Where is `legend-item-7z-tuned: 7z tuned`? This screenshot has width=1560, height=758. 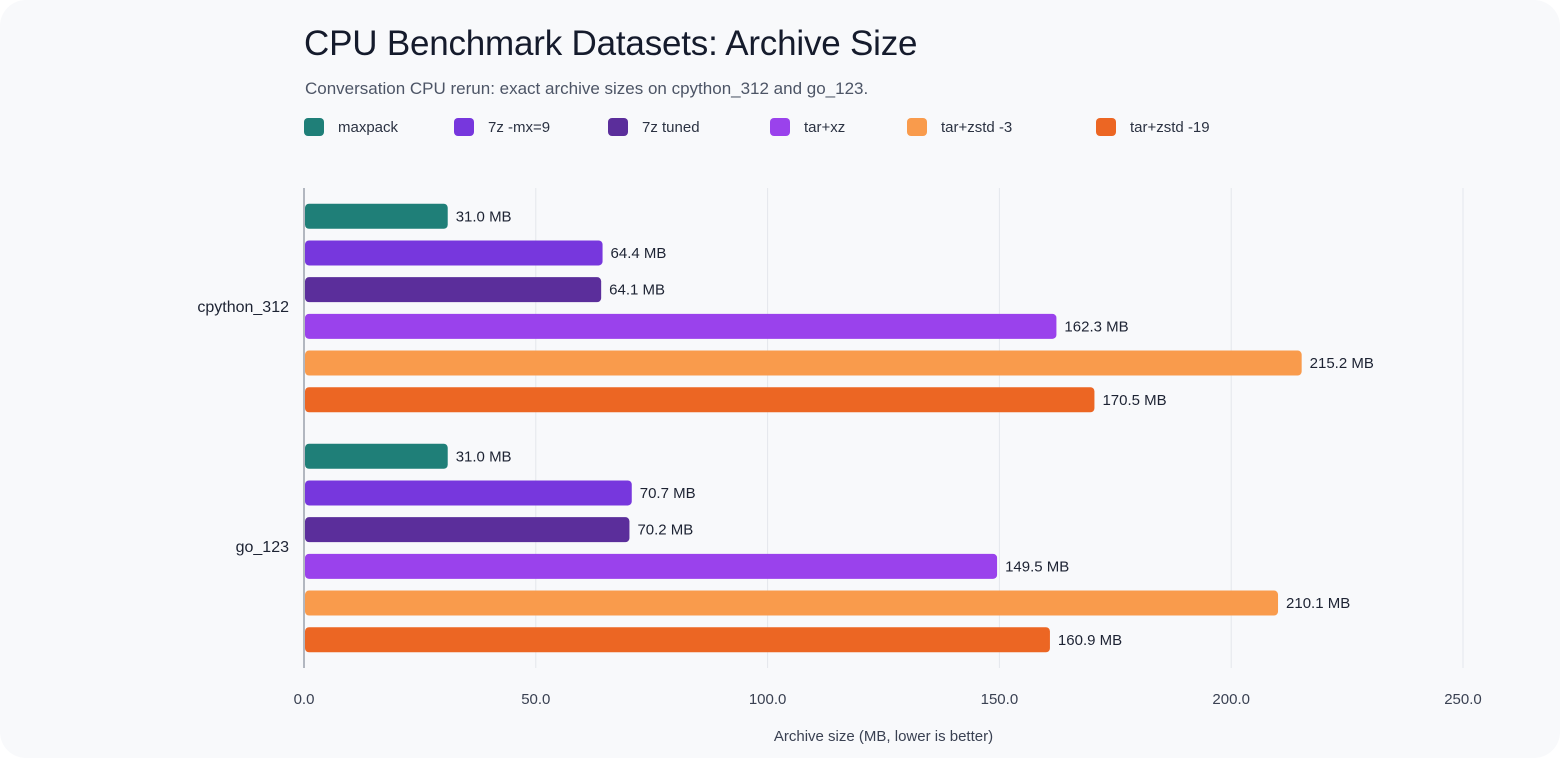
legend-item-7z-tuned: 7z tuned is located at coordinates (654, 127).